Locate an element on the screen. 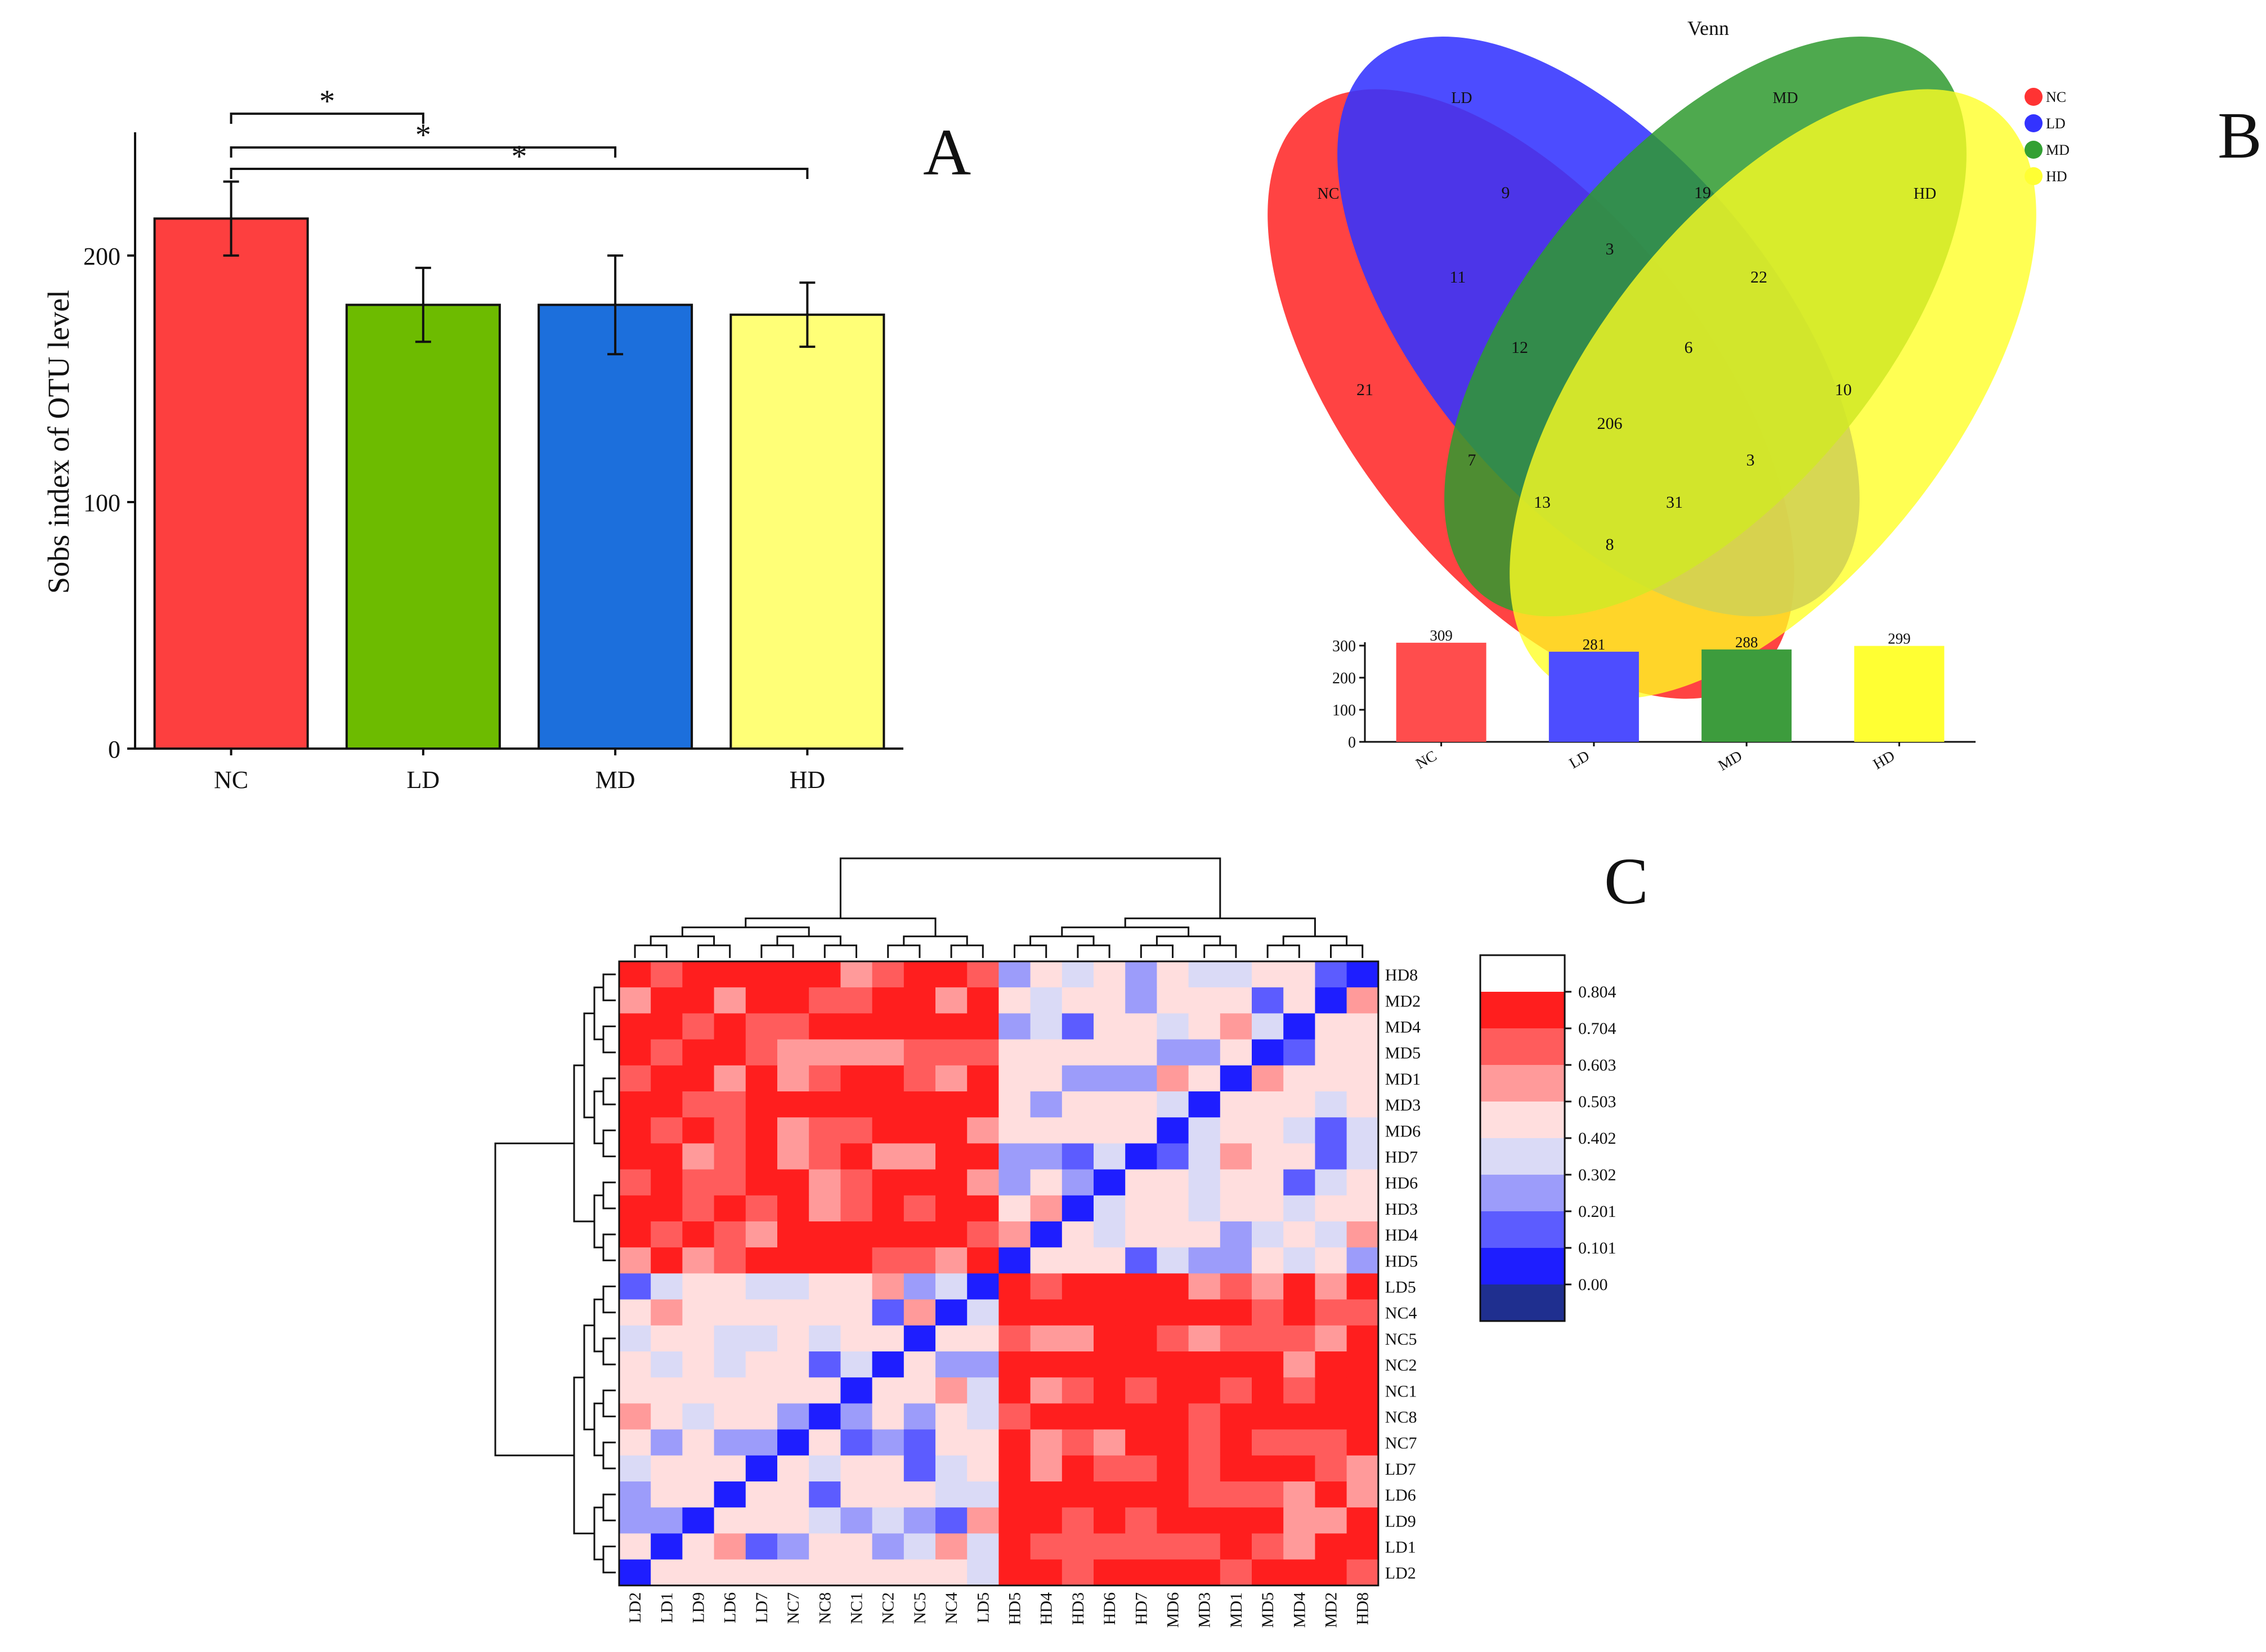 Image resolution: width=2266 pixels, height=1652 pixels. heatmap-column-label: HD8 is located at coordinates (1363, 1608).